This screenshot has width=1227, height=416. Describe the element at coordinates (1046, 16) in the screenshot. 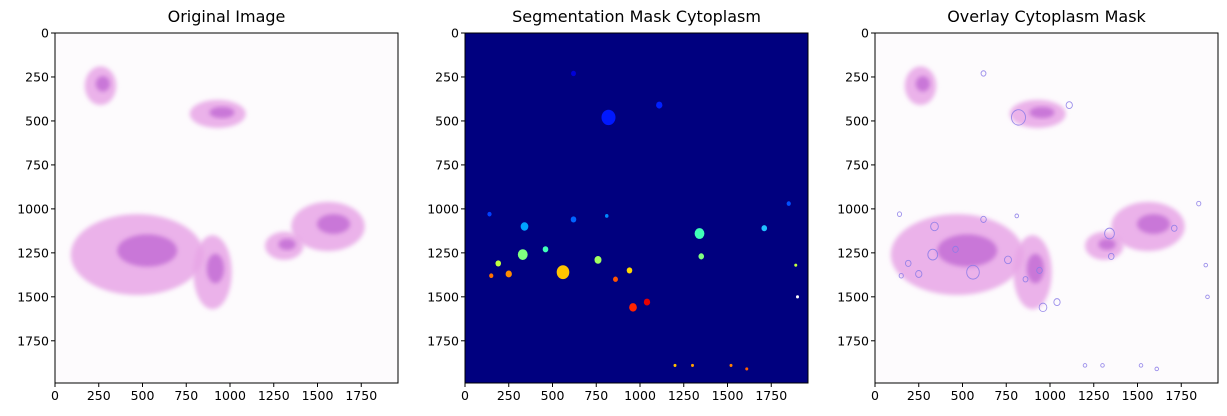

I see `panel-title-overlay: Overlay Cytoplasm Mask` at that location.